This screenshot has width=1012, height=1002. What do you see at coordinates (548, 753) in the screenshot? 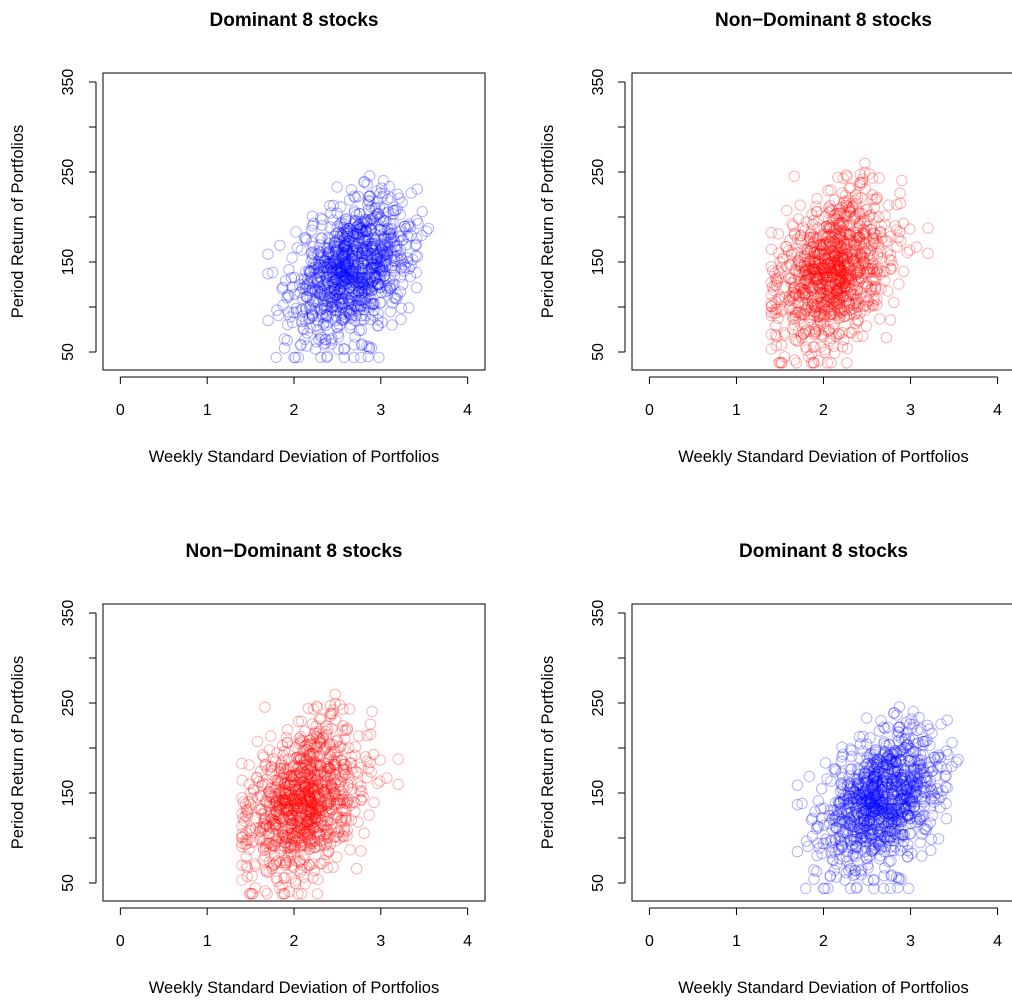
I see `y-axis-label: Period Return of Portfolios` at bounding box center [548, 753].